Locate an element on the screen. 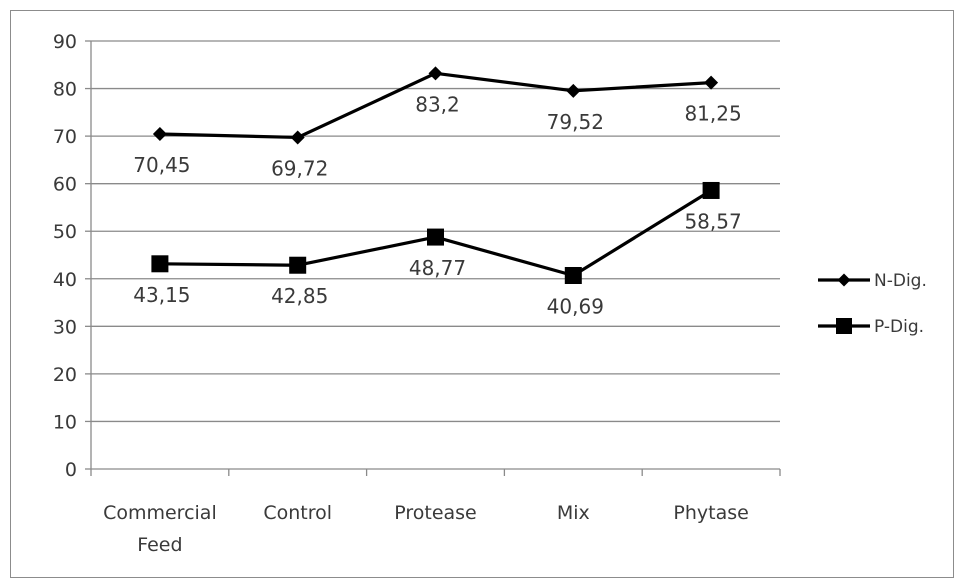  y-tick-label: 70 is located at coordinates (65, 137).